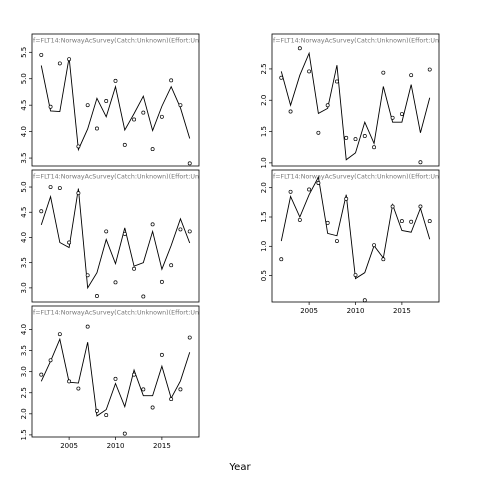 The width and height of the screenshot is (480, 480). What do you see at coordinates (402, 311) in the screenshot?
I see `x-tick-label: 2015` at bounding box center [402, 311].